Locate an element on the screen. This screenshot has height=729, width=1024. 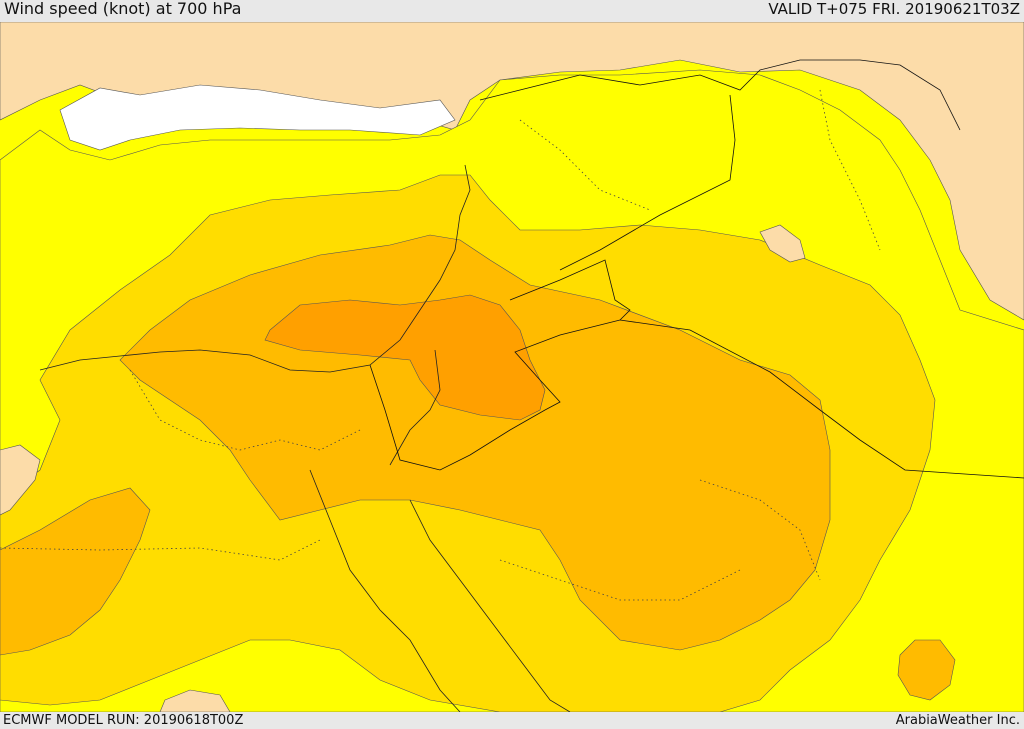
field-level3-west is located at coordinates (75, 571).